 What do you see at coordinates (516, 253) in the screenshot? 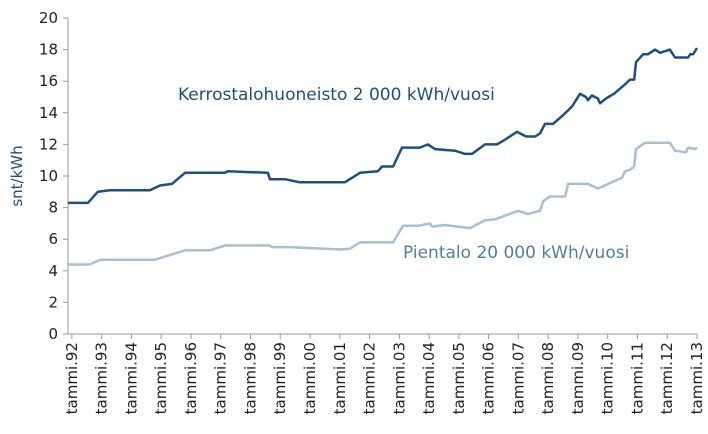
I see `series-label: Pientalo 20 000 kWh/vuosi` at bounding box center [516, 253].